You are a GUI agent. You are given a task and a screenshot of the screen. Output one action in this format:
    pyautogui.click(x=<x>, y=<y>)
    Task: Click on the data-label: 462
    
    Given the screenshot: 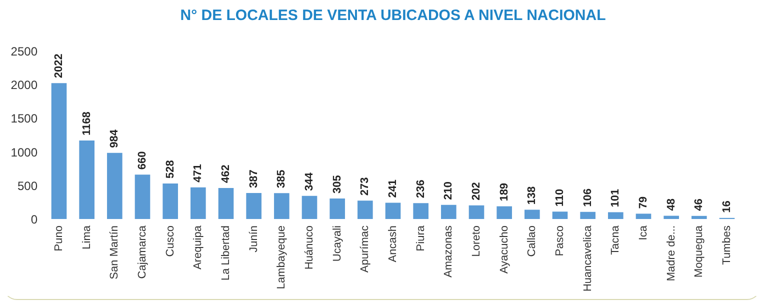 What is the action you would take?
    pyautogui.click(x=226, y=173)
    